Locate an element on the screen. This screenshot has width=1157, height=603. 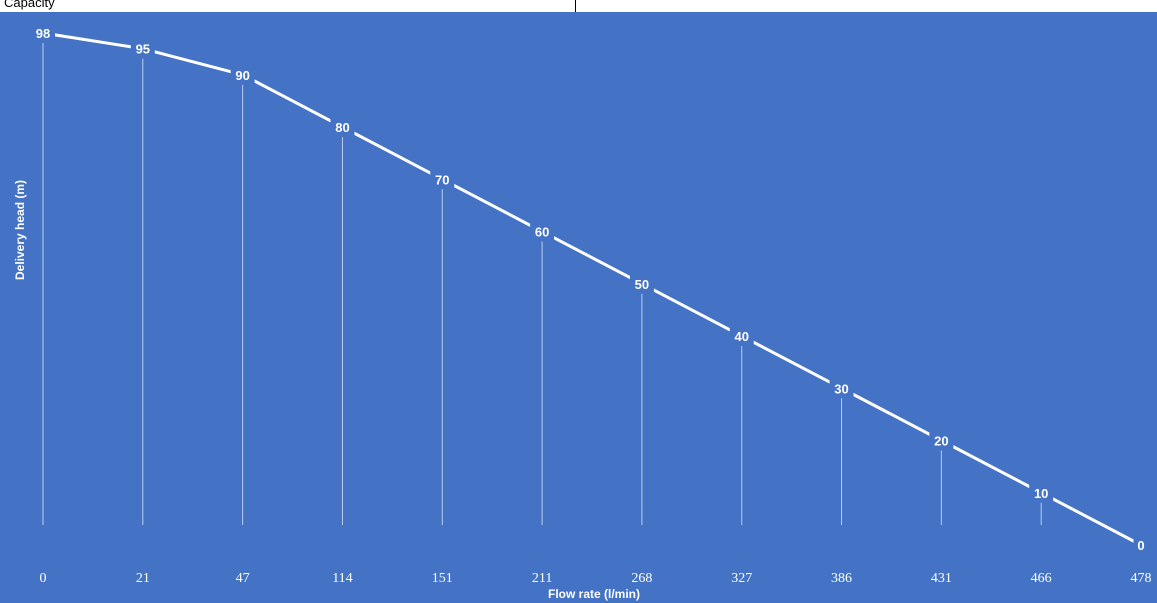
data-label: 90 is located at coordinates (242, 75).